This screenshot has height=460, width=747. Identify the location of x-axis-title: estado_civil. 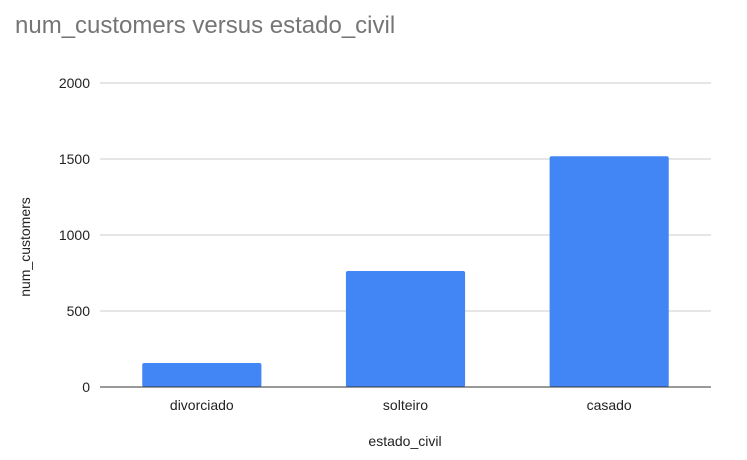
(404, 441).